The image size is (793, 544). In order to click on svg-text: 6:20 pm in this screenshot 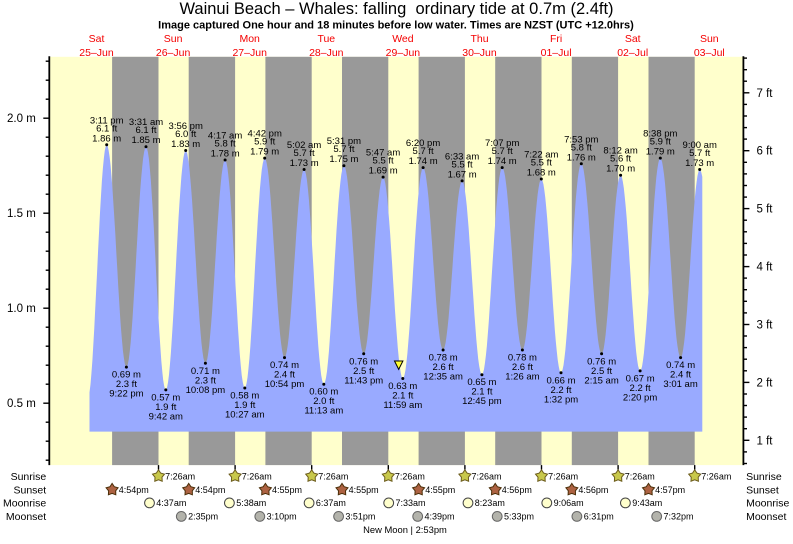, I will do `click(423, 143)`.